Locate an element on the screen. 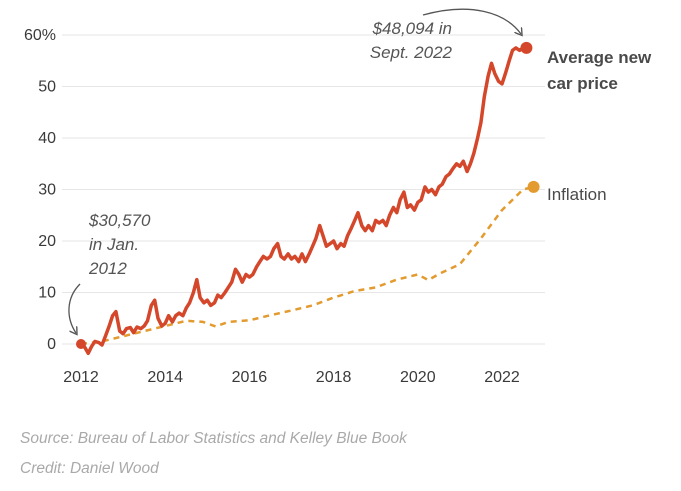 The width and height of the screenshot is (681, 491). series-label-average-new-car-price-line-2: car price is located at coordinates (582, 83).